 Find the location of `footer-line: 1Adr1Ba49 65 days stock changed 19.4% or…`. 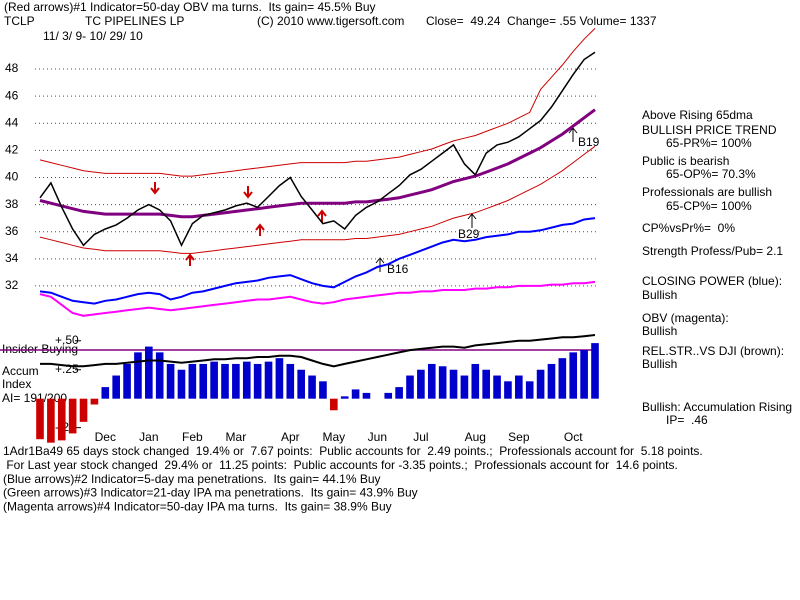

footer-line: 1Adr1Ba49 65 days stock changed 19.4% or… is located at coordinates (353, 451).